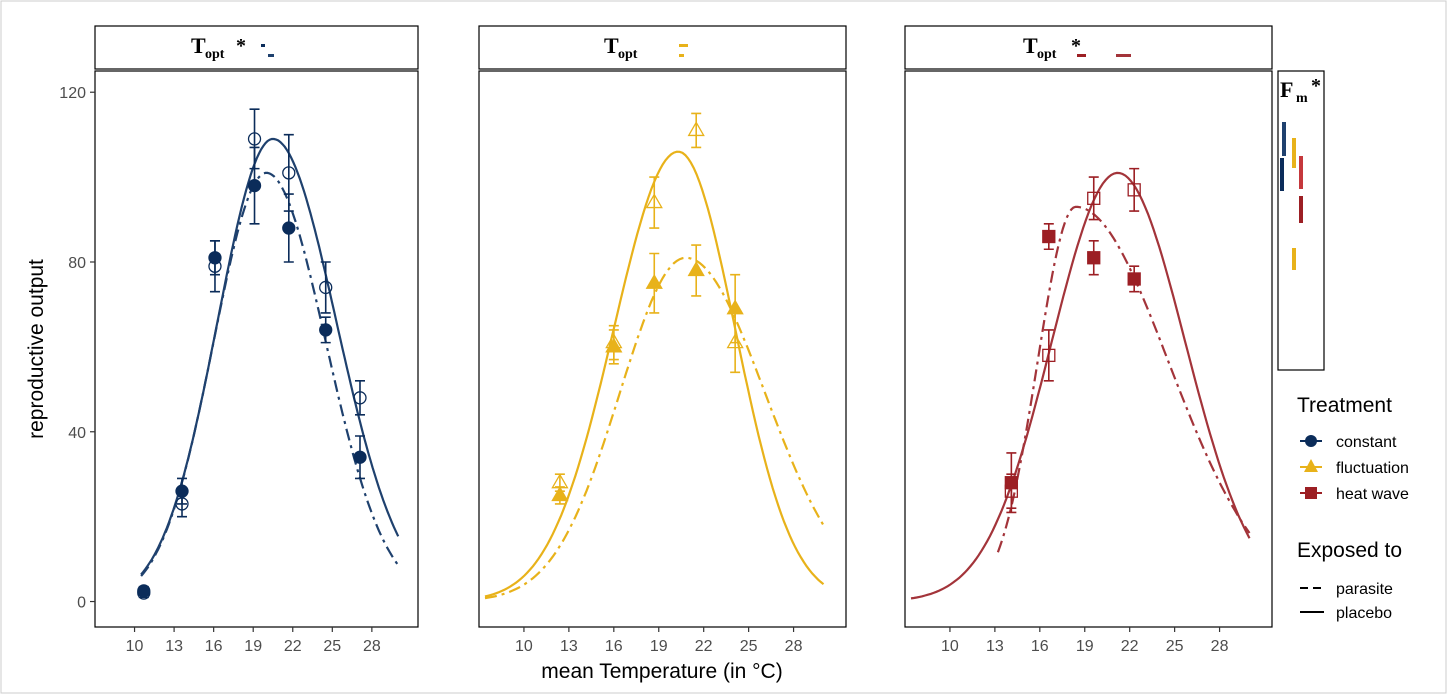 This screenshot has width=1447, height=694. What do you see at coordinates (1175, 646) in the screenshot?
I see `x-tick-label-2-5: 25` at bounding box center [1175, 646].